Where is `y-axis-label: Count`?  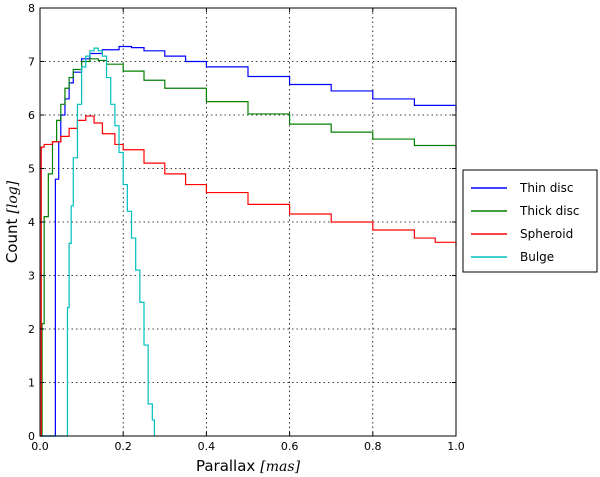
y-axis-label: Count is located at coordinates (12, 241).